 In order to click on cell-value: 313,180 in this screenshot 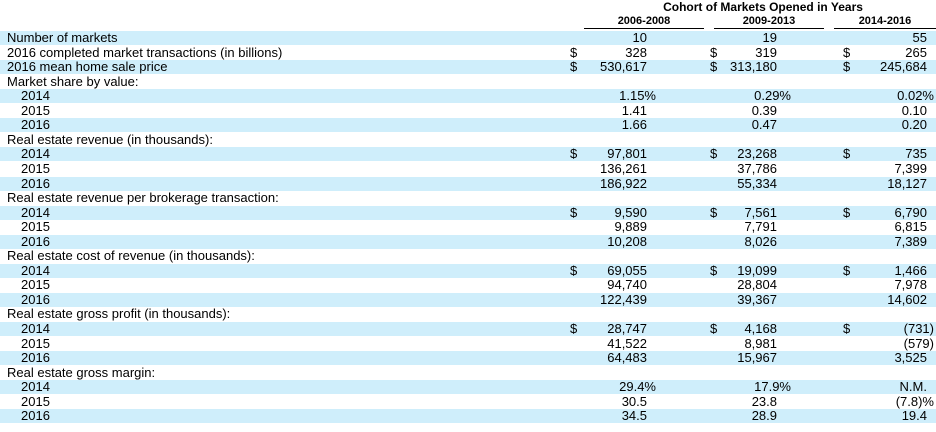, I will do `click(753, 67)`.